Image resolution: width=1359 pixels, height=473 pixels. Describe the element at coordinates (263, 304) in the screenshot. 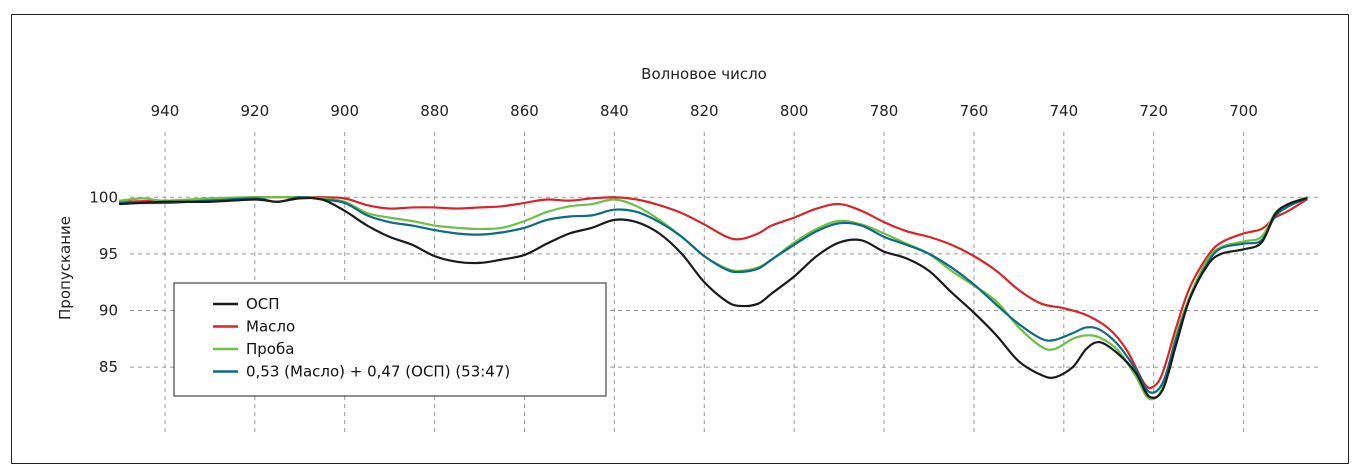

I see `legend-label-0: ОСП` at that location.